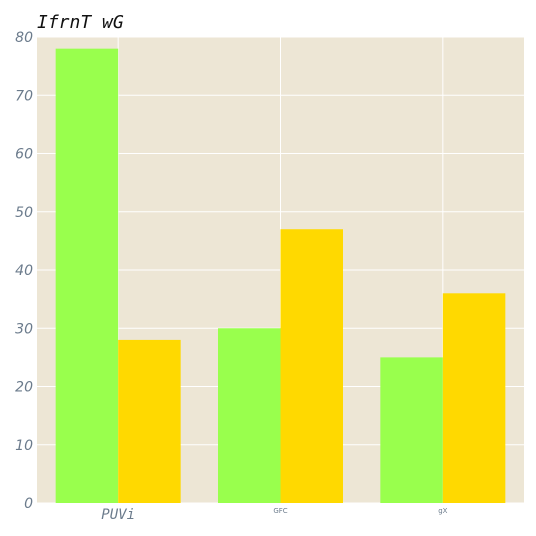 The width and height of the screenshot is (536, 536). What do you see at coordinates (118, 515) in the screenshot?
I see `x-tick-label: PUVi` at bounding box center [118, 515].